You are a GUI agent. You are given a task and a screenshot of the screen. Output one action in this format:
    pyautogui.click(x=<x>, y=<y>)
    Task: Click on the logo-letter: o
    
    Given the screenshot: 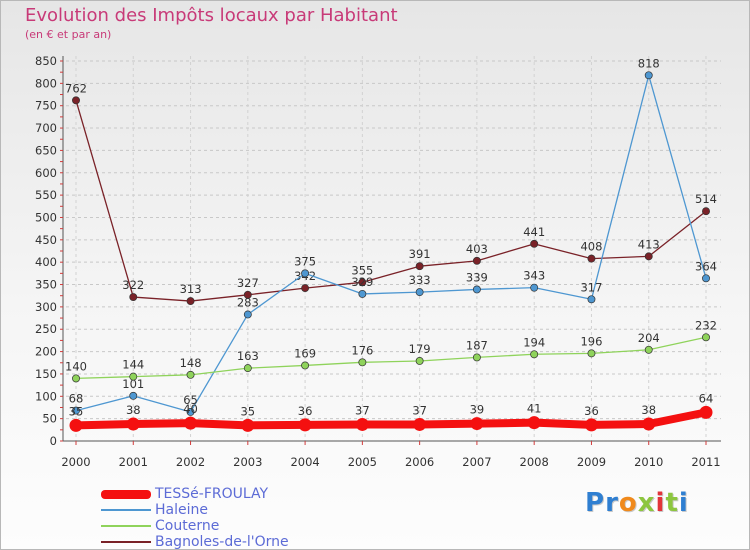 What is the action you would take?
    pyautogui.click(x=628, y=503)
    